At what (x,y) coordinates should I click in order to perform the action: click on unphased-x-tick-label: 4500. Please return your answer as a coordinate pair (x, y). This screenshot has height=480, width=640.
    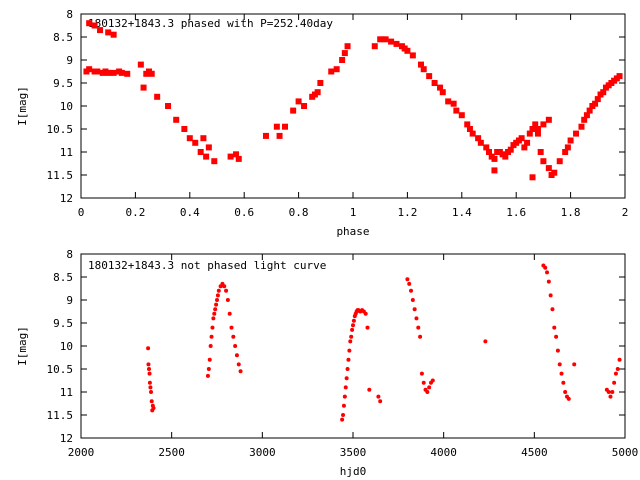
    Looking at the image, I should click on (534, 452).